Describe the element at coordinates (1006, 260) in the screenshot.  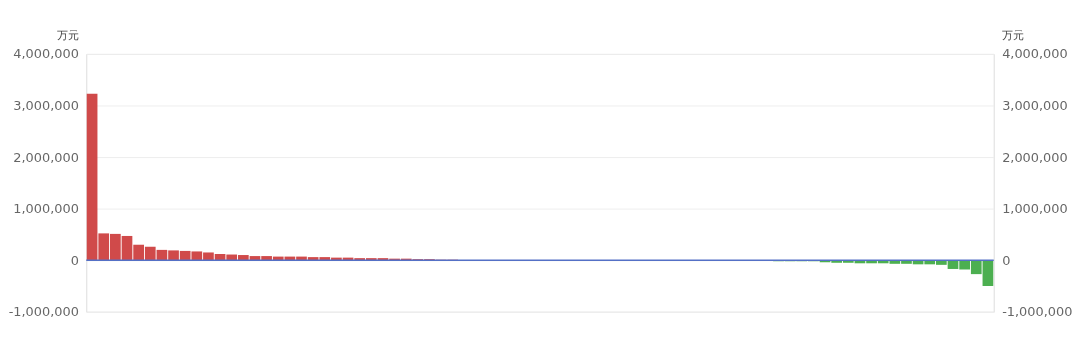
I see `y2-tick-label: 0` at that location.